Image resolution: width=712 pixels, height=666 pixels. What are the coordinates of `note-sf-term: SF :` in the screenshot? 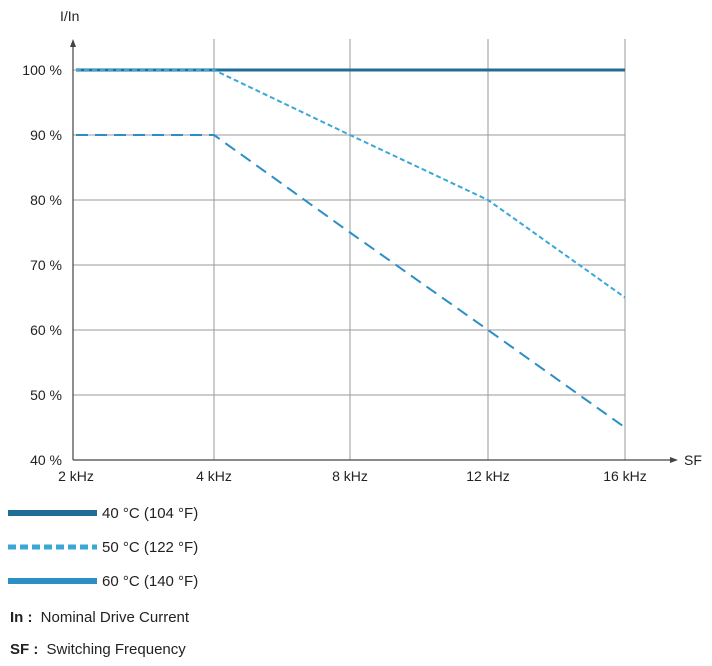 It's located at (24, 649).